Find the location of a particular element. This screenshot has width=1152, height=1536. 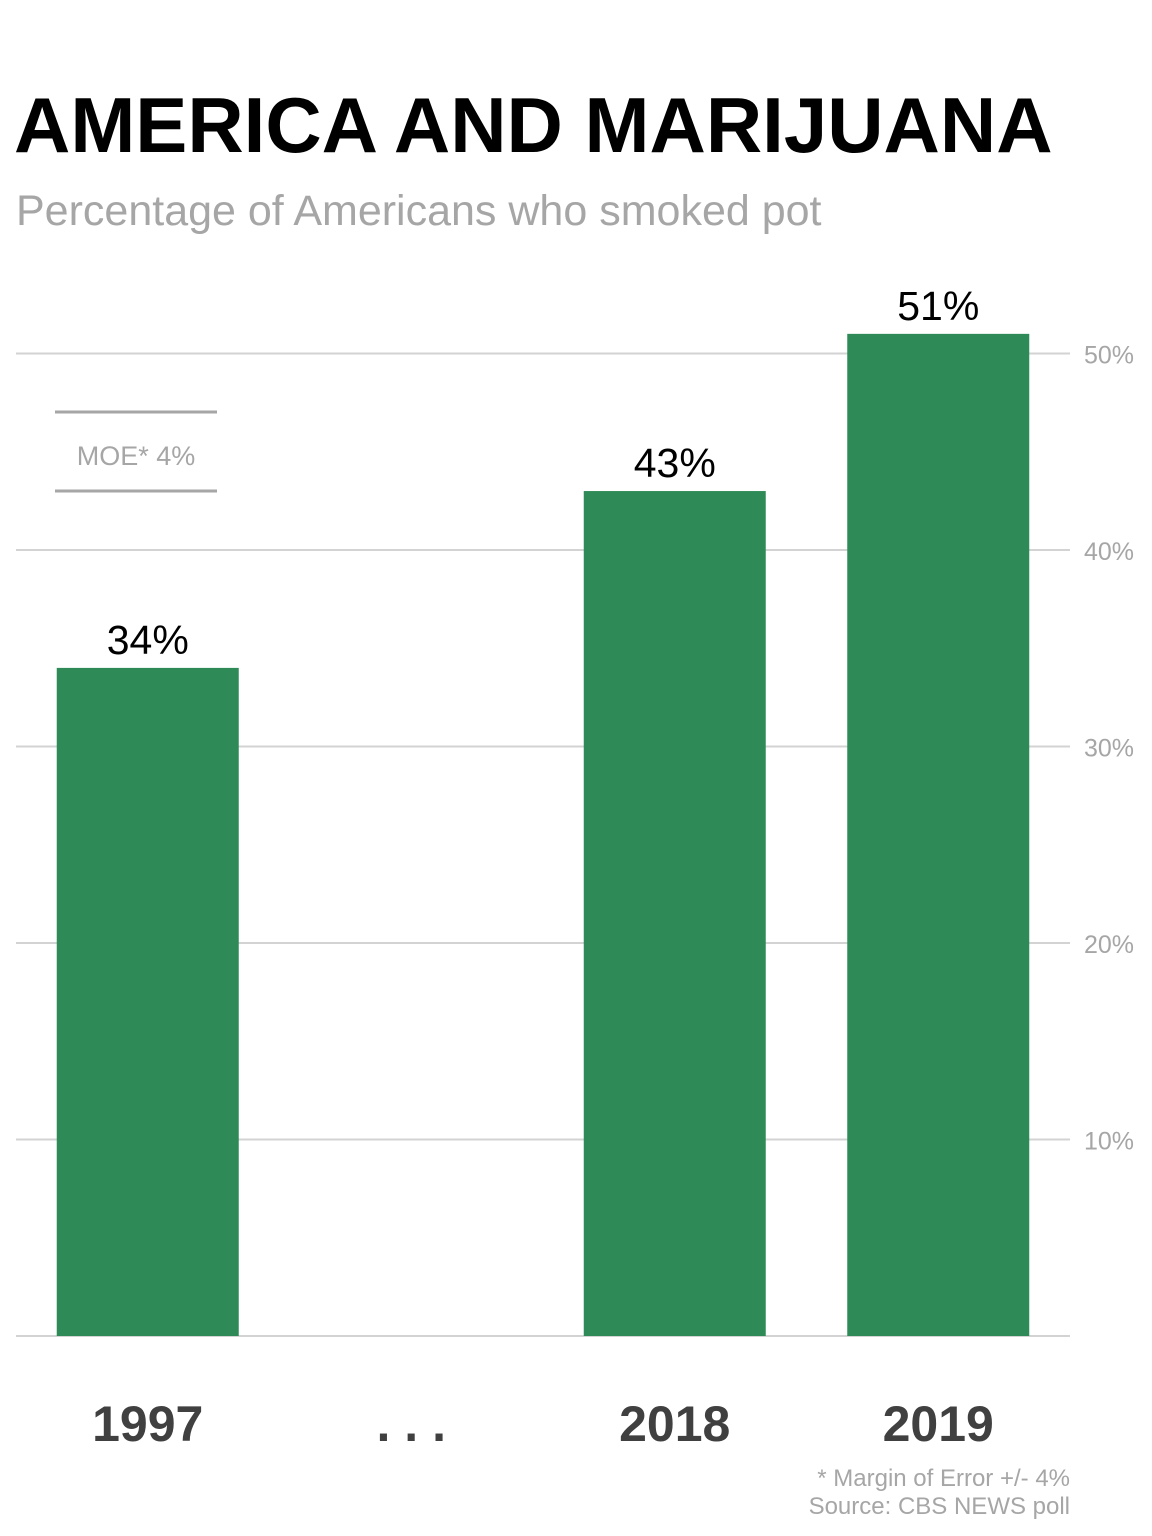

y-tick-label: 50% is located at coordinates (1109, 356).